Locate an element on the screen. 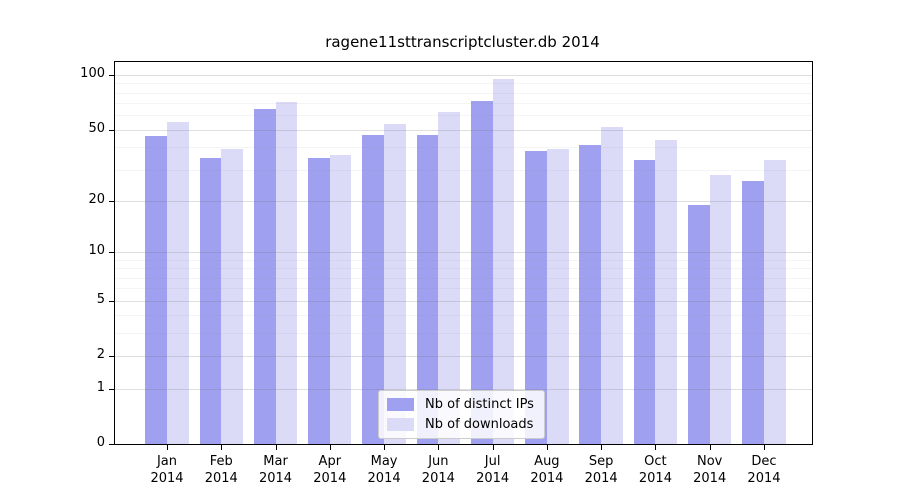 The image size is (900, 500). legend-row: Nb of distinct IPs is located at coordinates (460, 404).